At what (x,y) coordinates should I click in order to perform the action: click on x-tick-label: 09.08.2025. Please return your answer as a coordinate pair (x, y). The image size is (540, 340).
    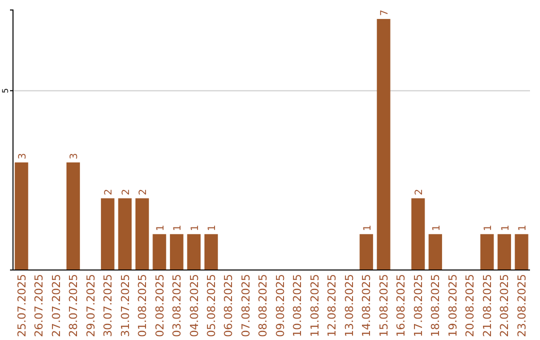
    Looking at the image, I should click on (280, 305).